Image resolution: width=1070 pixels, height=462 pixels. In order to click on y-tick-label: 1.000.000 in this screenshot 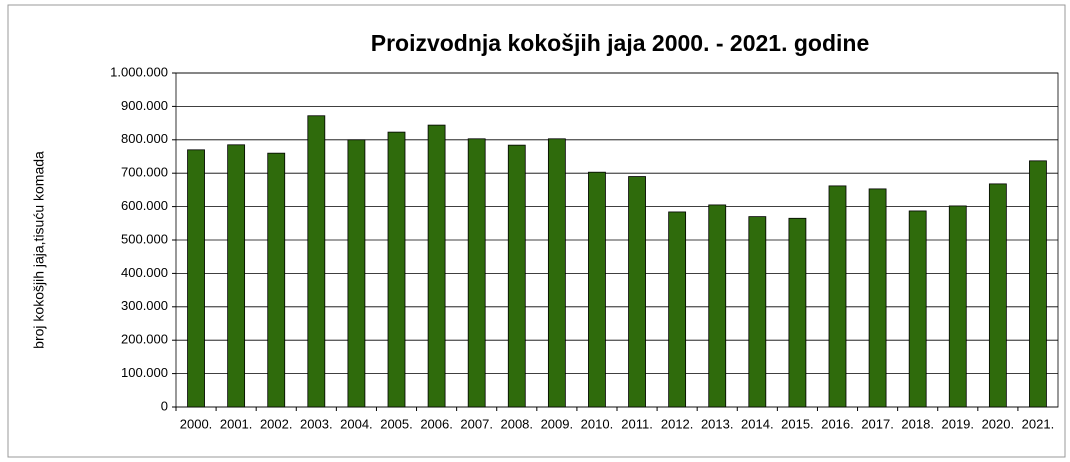, I will do `click(139, 71)`.